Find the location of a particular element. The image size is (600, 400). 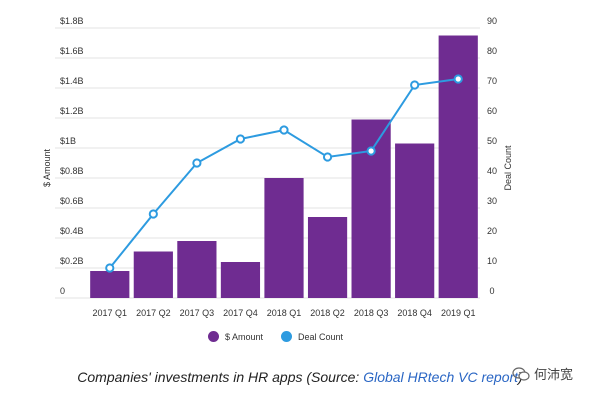

legend-deal-count: Deal Count is located at coordinates (312, 336).